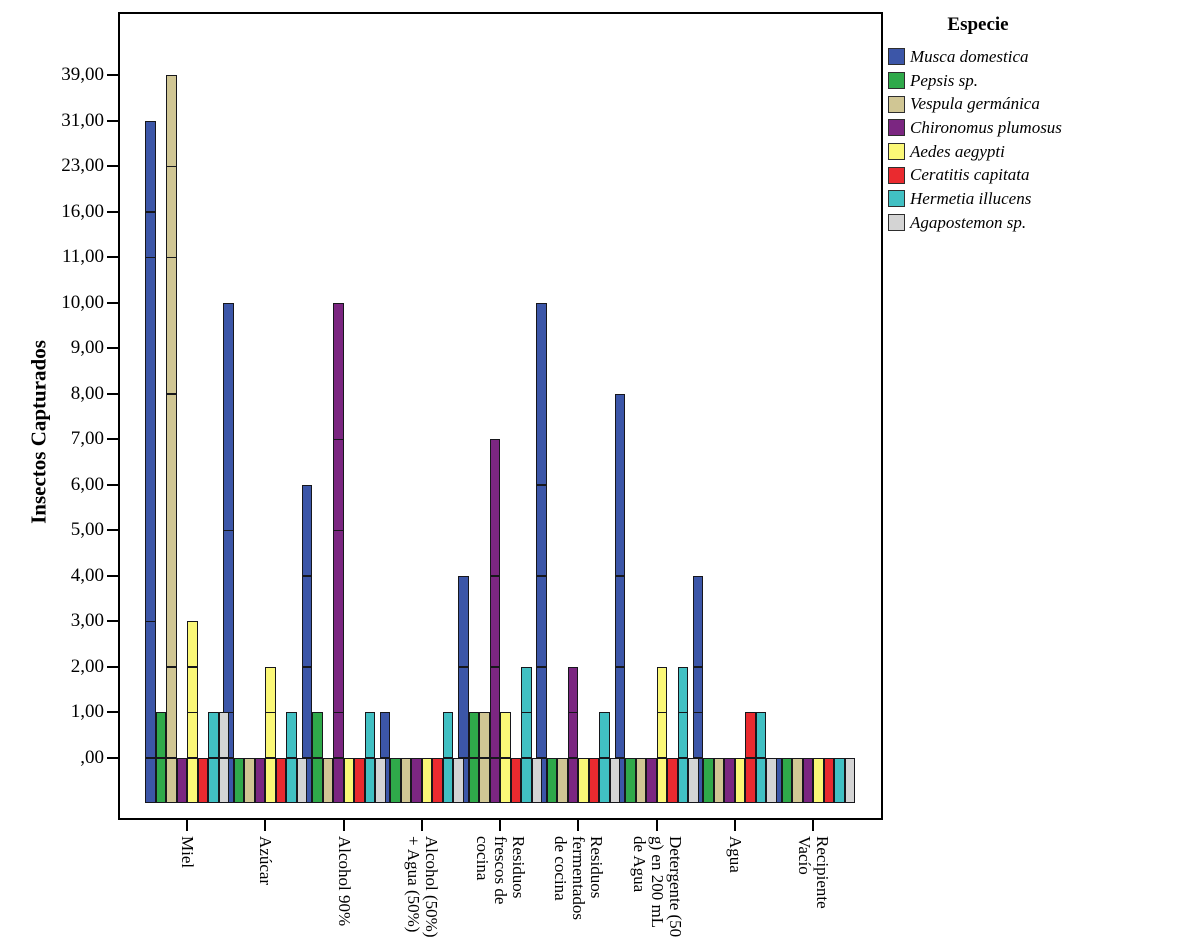 This screenshot has width=1178, height=943. What do you see at coordinates (579, 878) in the screenshot?
I see `x-category-label: Residuos fermentados de cocina` at bounding box center [579, 878].